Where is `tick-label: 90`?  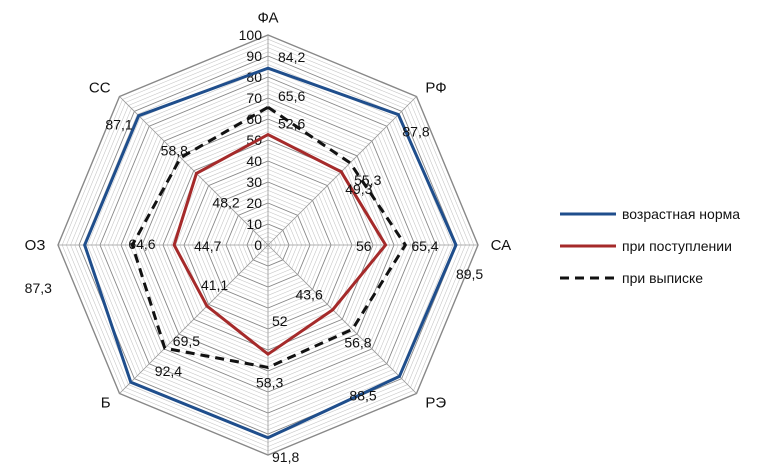 tick-label: 90 is located at coordinates (254, 56).